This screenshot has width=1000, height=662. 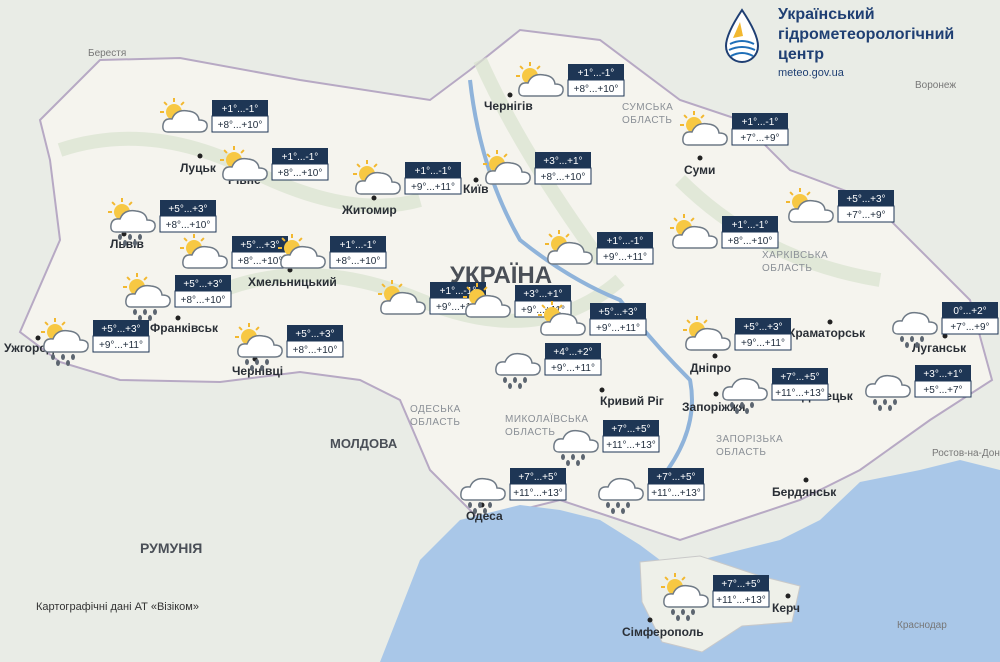 I want to click on city-label: Дніпро, so click(x=710, y=368).